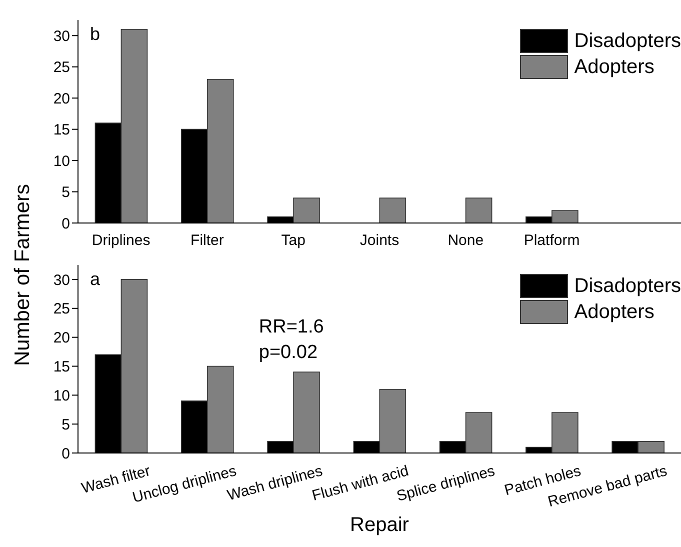 The width and height of the screenshot is (681, 547). I want to click on x-tick-label: Joints, so click(380, 240).